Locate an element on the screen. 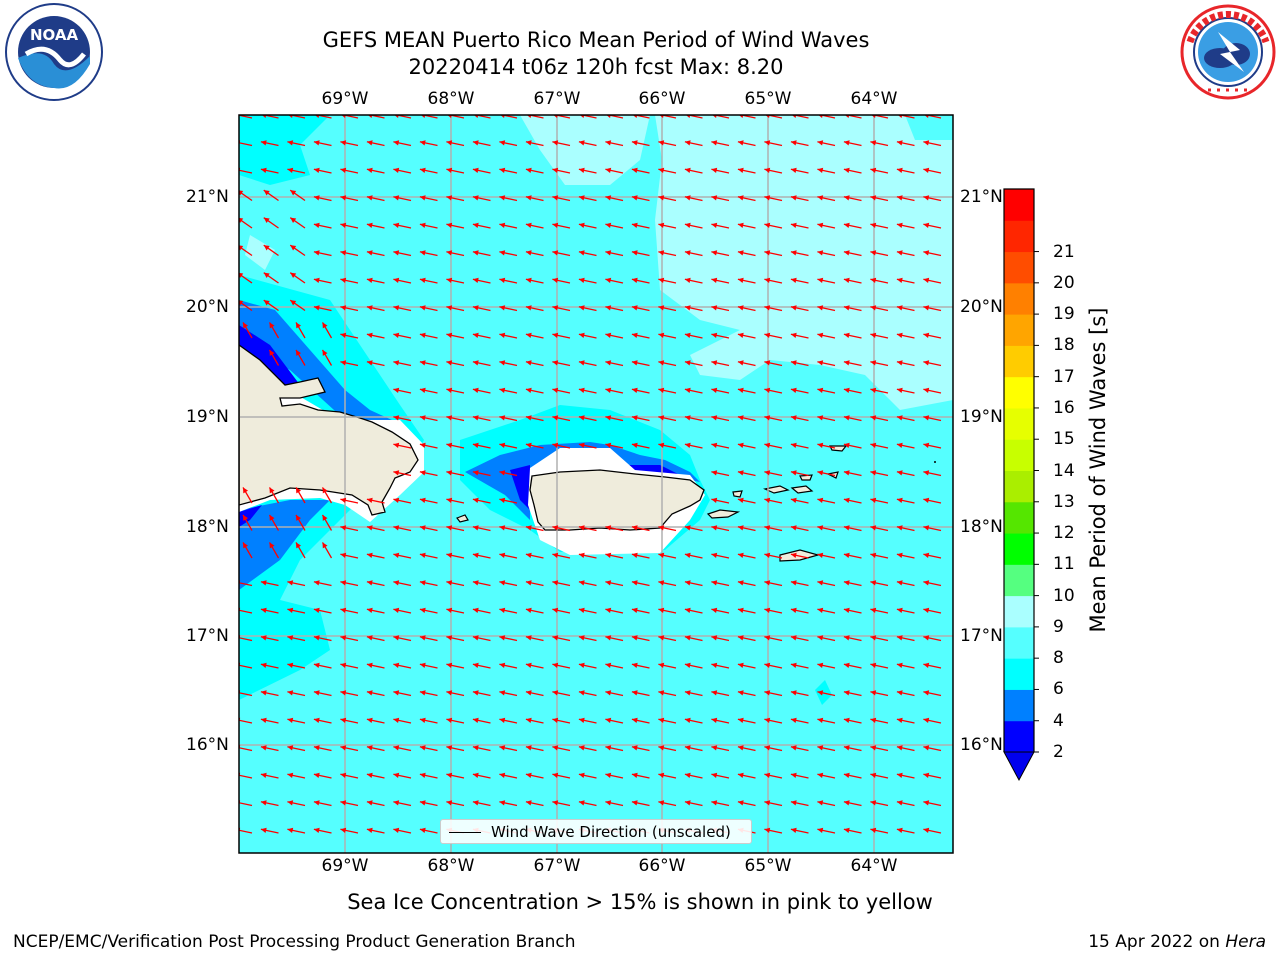 The image size is (1280, 960). lat-label-right: 17°N is located at coordinates (981, 636).